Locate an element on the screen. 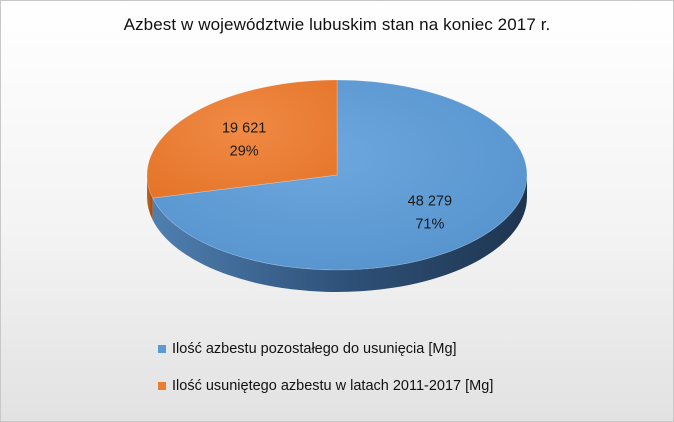 This screenshot has height=422, width=674. legend-swatch-remaining is located at coordinates (162, 349).